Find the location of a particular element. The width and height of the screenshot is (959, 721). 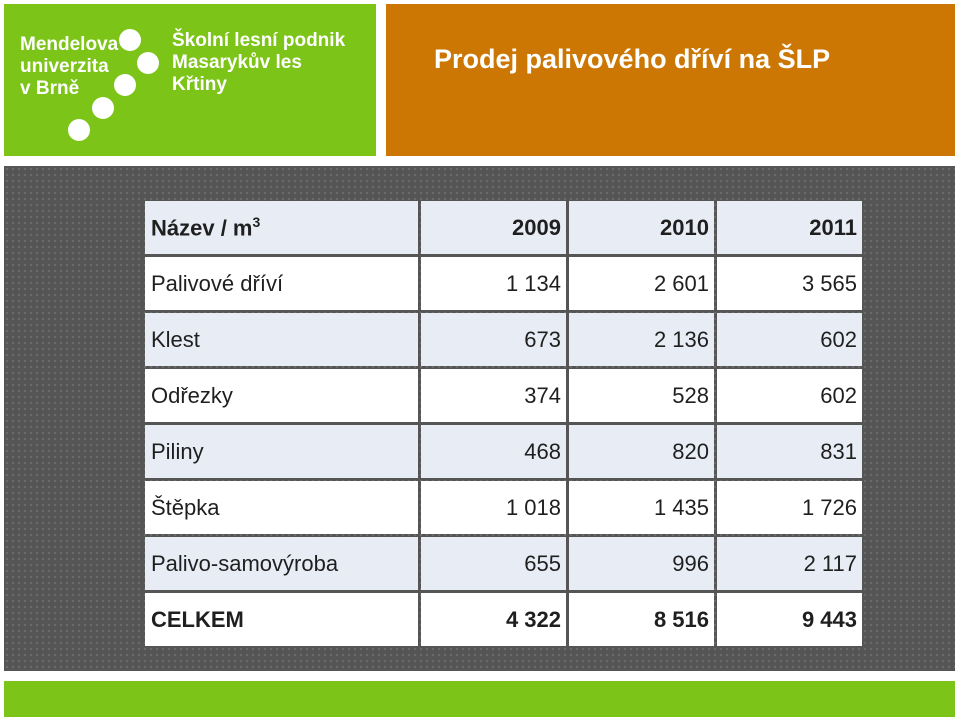

footer-bar is located at coordinates (479, 699).